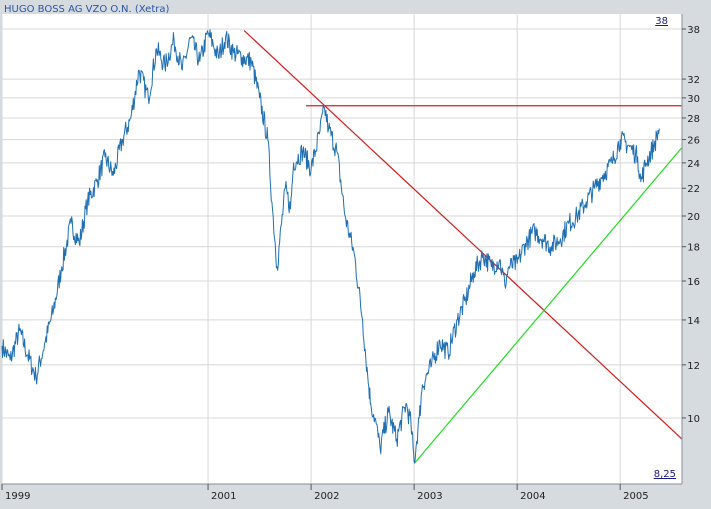  What do you see at coordinates (693, 282) in the screenshot?
I see `y-tick-label: 16` at bounding box center [693, 282].